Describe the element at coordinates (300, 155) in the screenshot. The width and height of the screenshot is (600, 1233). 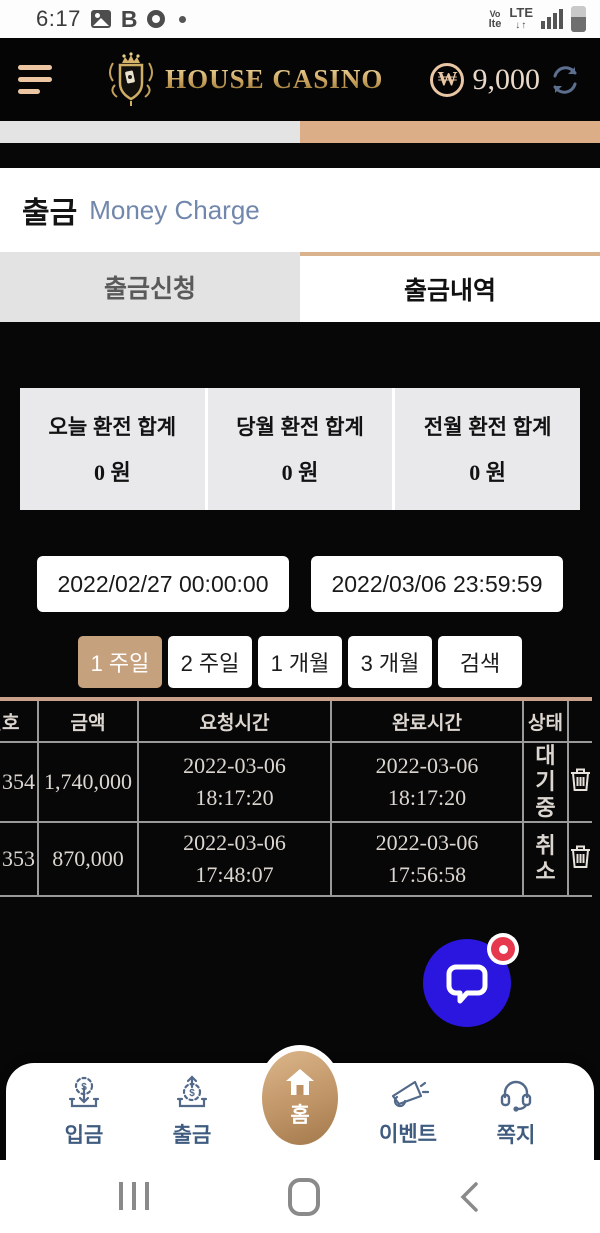
I see `header-divider` at that location.